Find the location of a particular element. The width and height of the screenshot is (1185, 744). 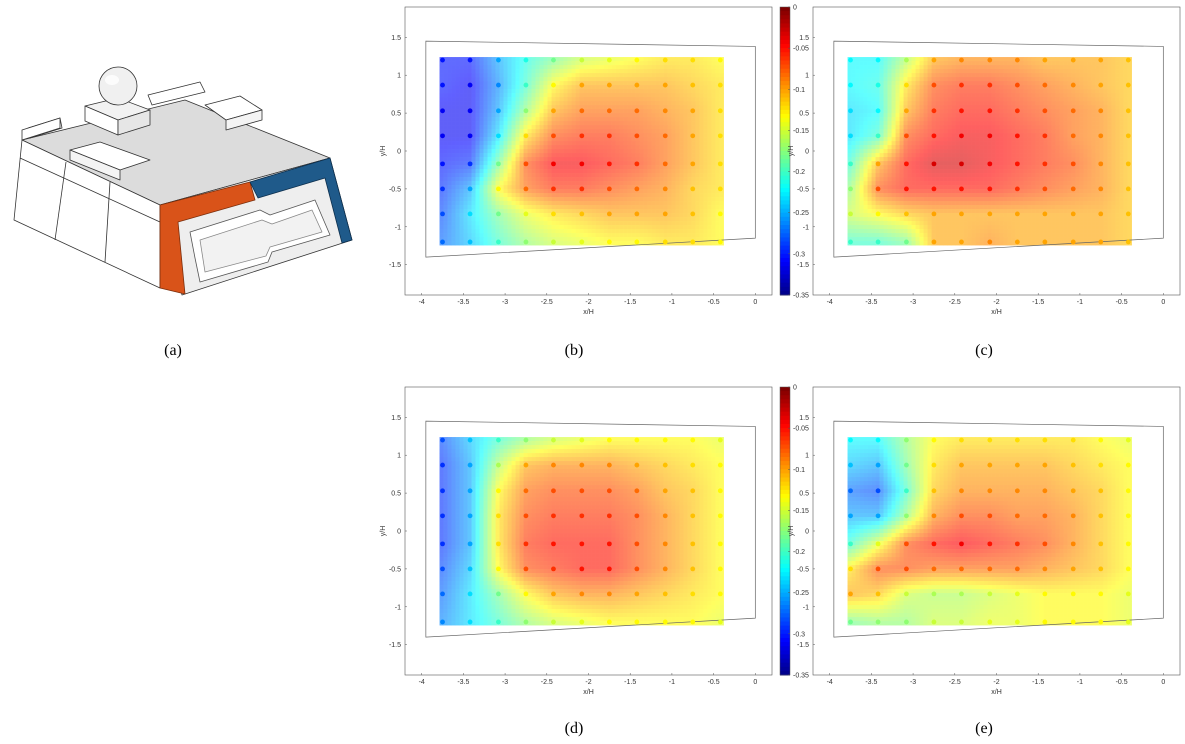

y-tick-label: 0.5 is located at coordinates (804, 114).